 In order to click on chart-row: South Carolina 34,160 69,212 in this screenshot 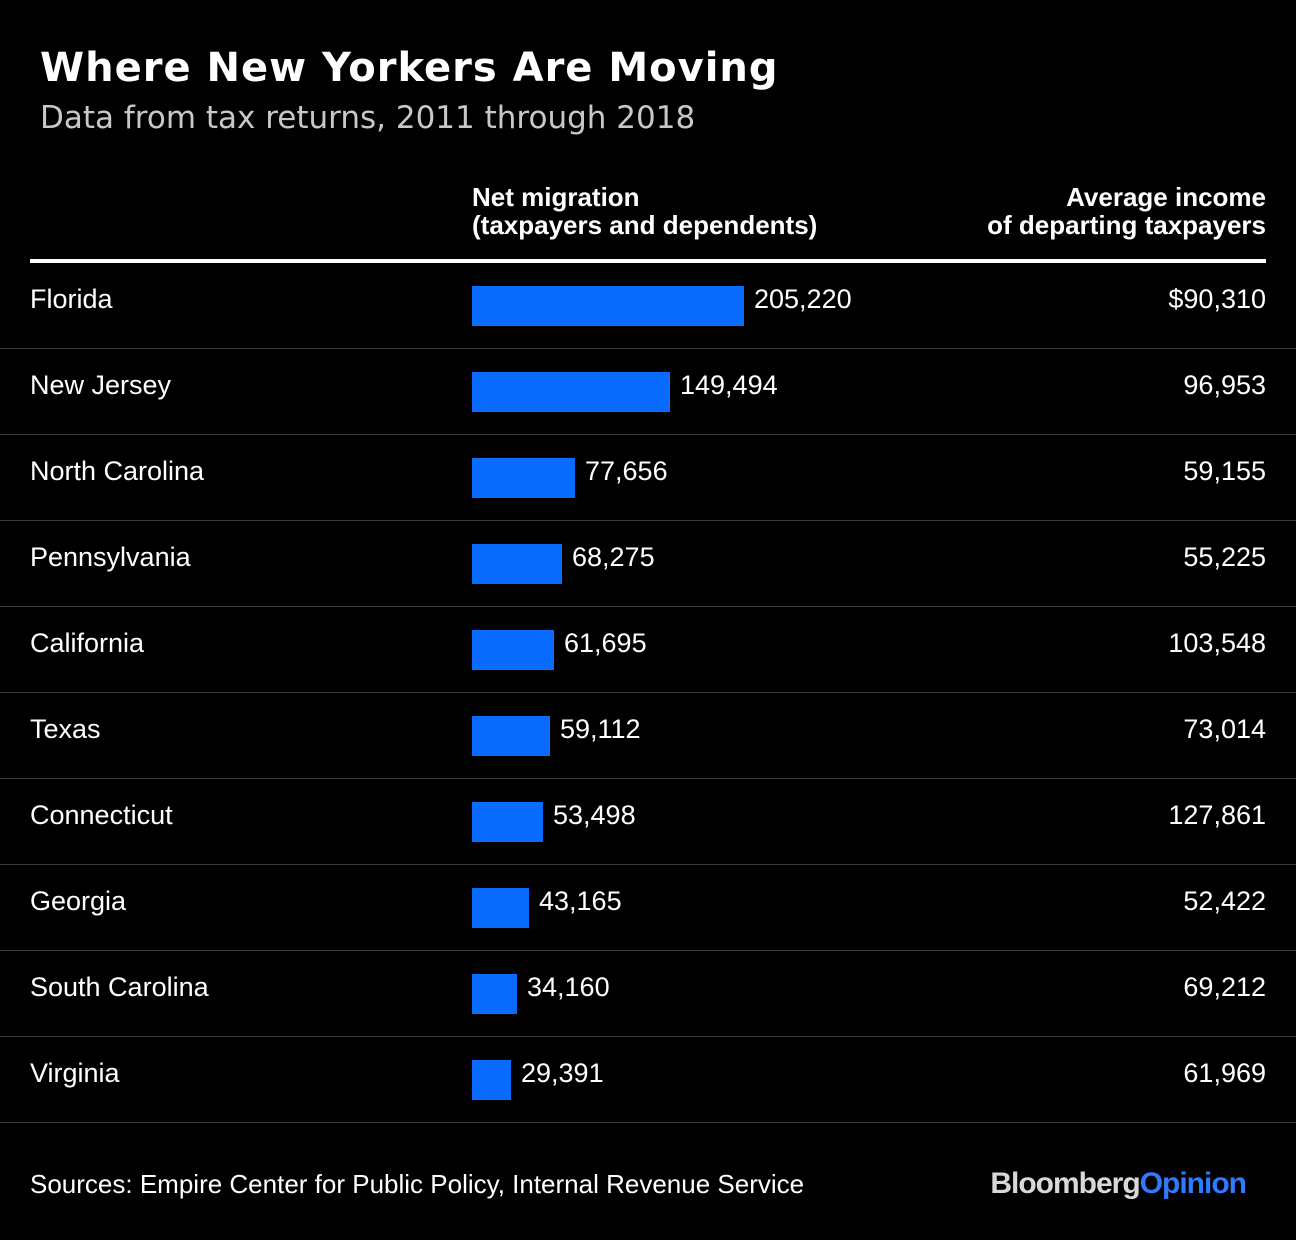, I will do `click(648, 994)`.